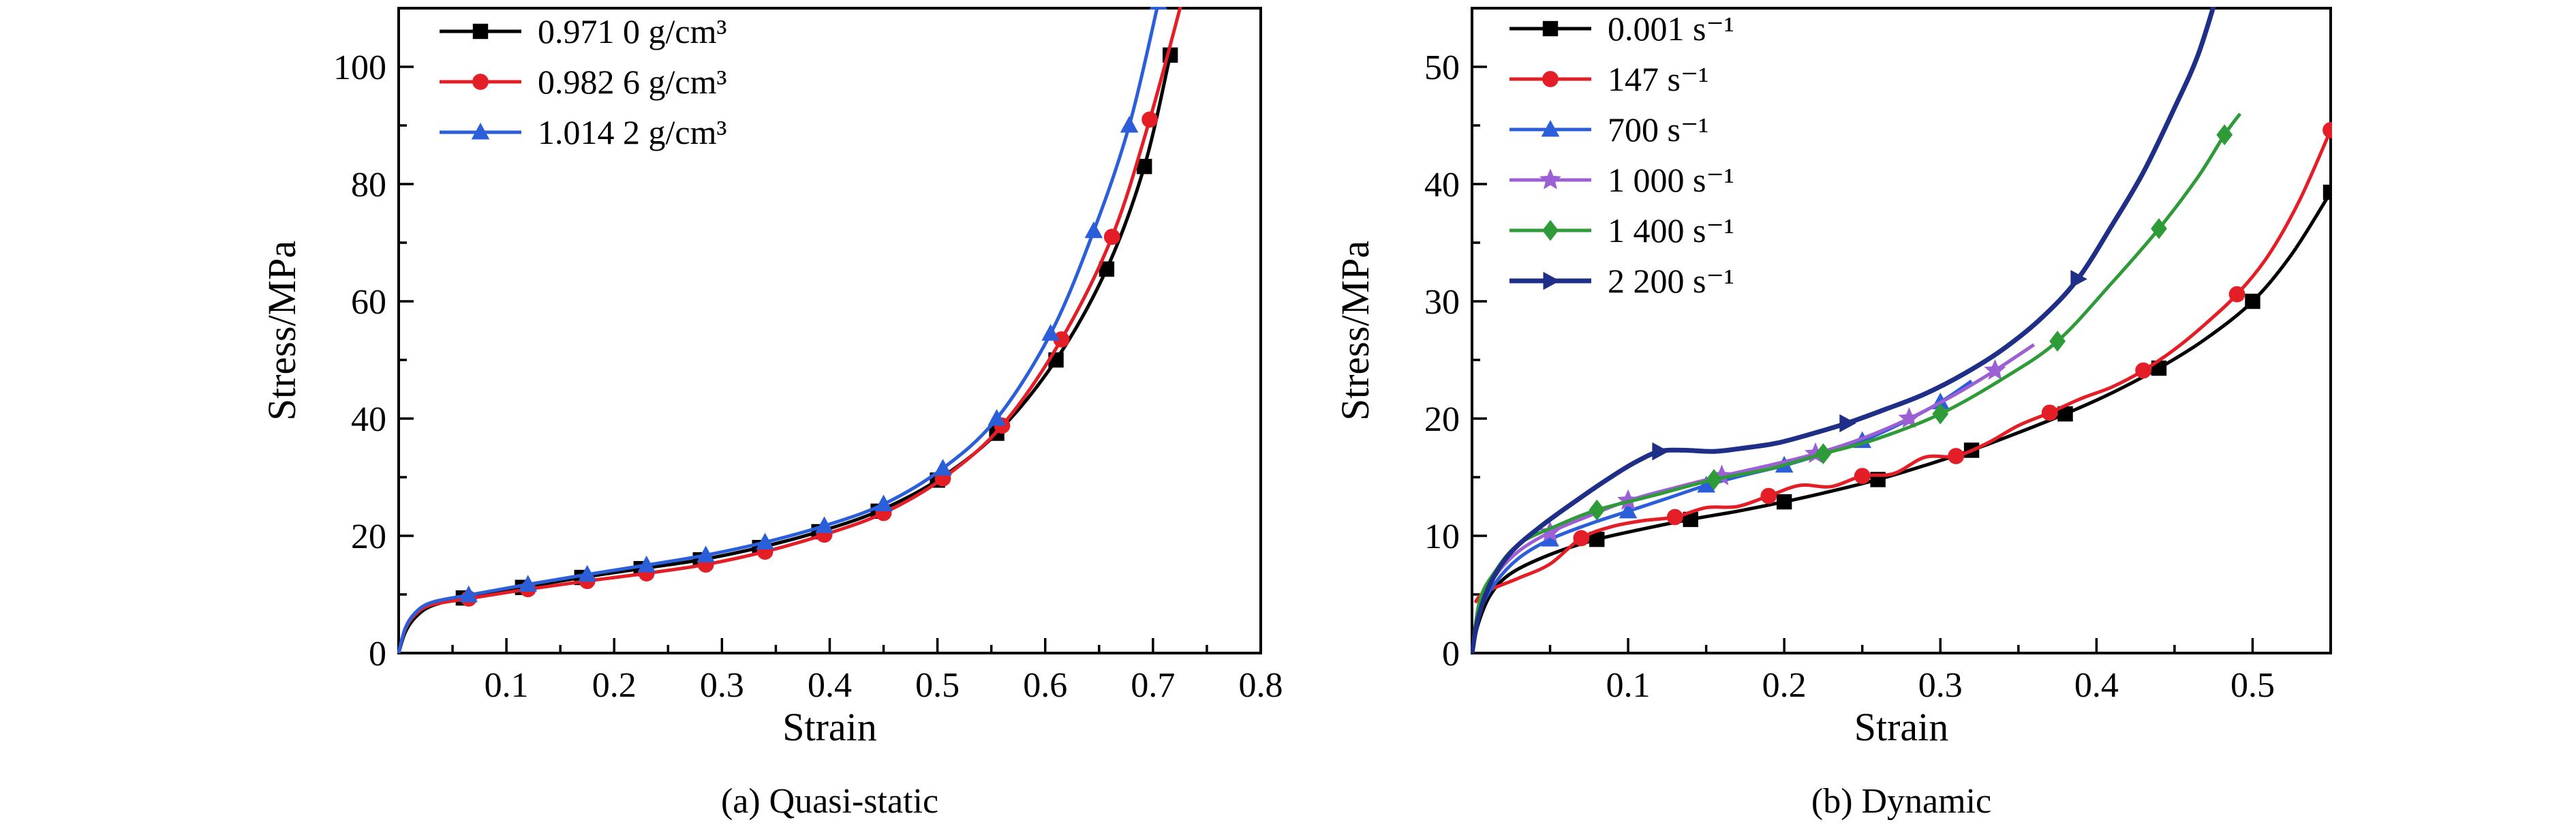 The image size is (2576, 831). I want to click on legend-label: 1 400 s⁻¹, so click(1671, 230).